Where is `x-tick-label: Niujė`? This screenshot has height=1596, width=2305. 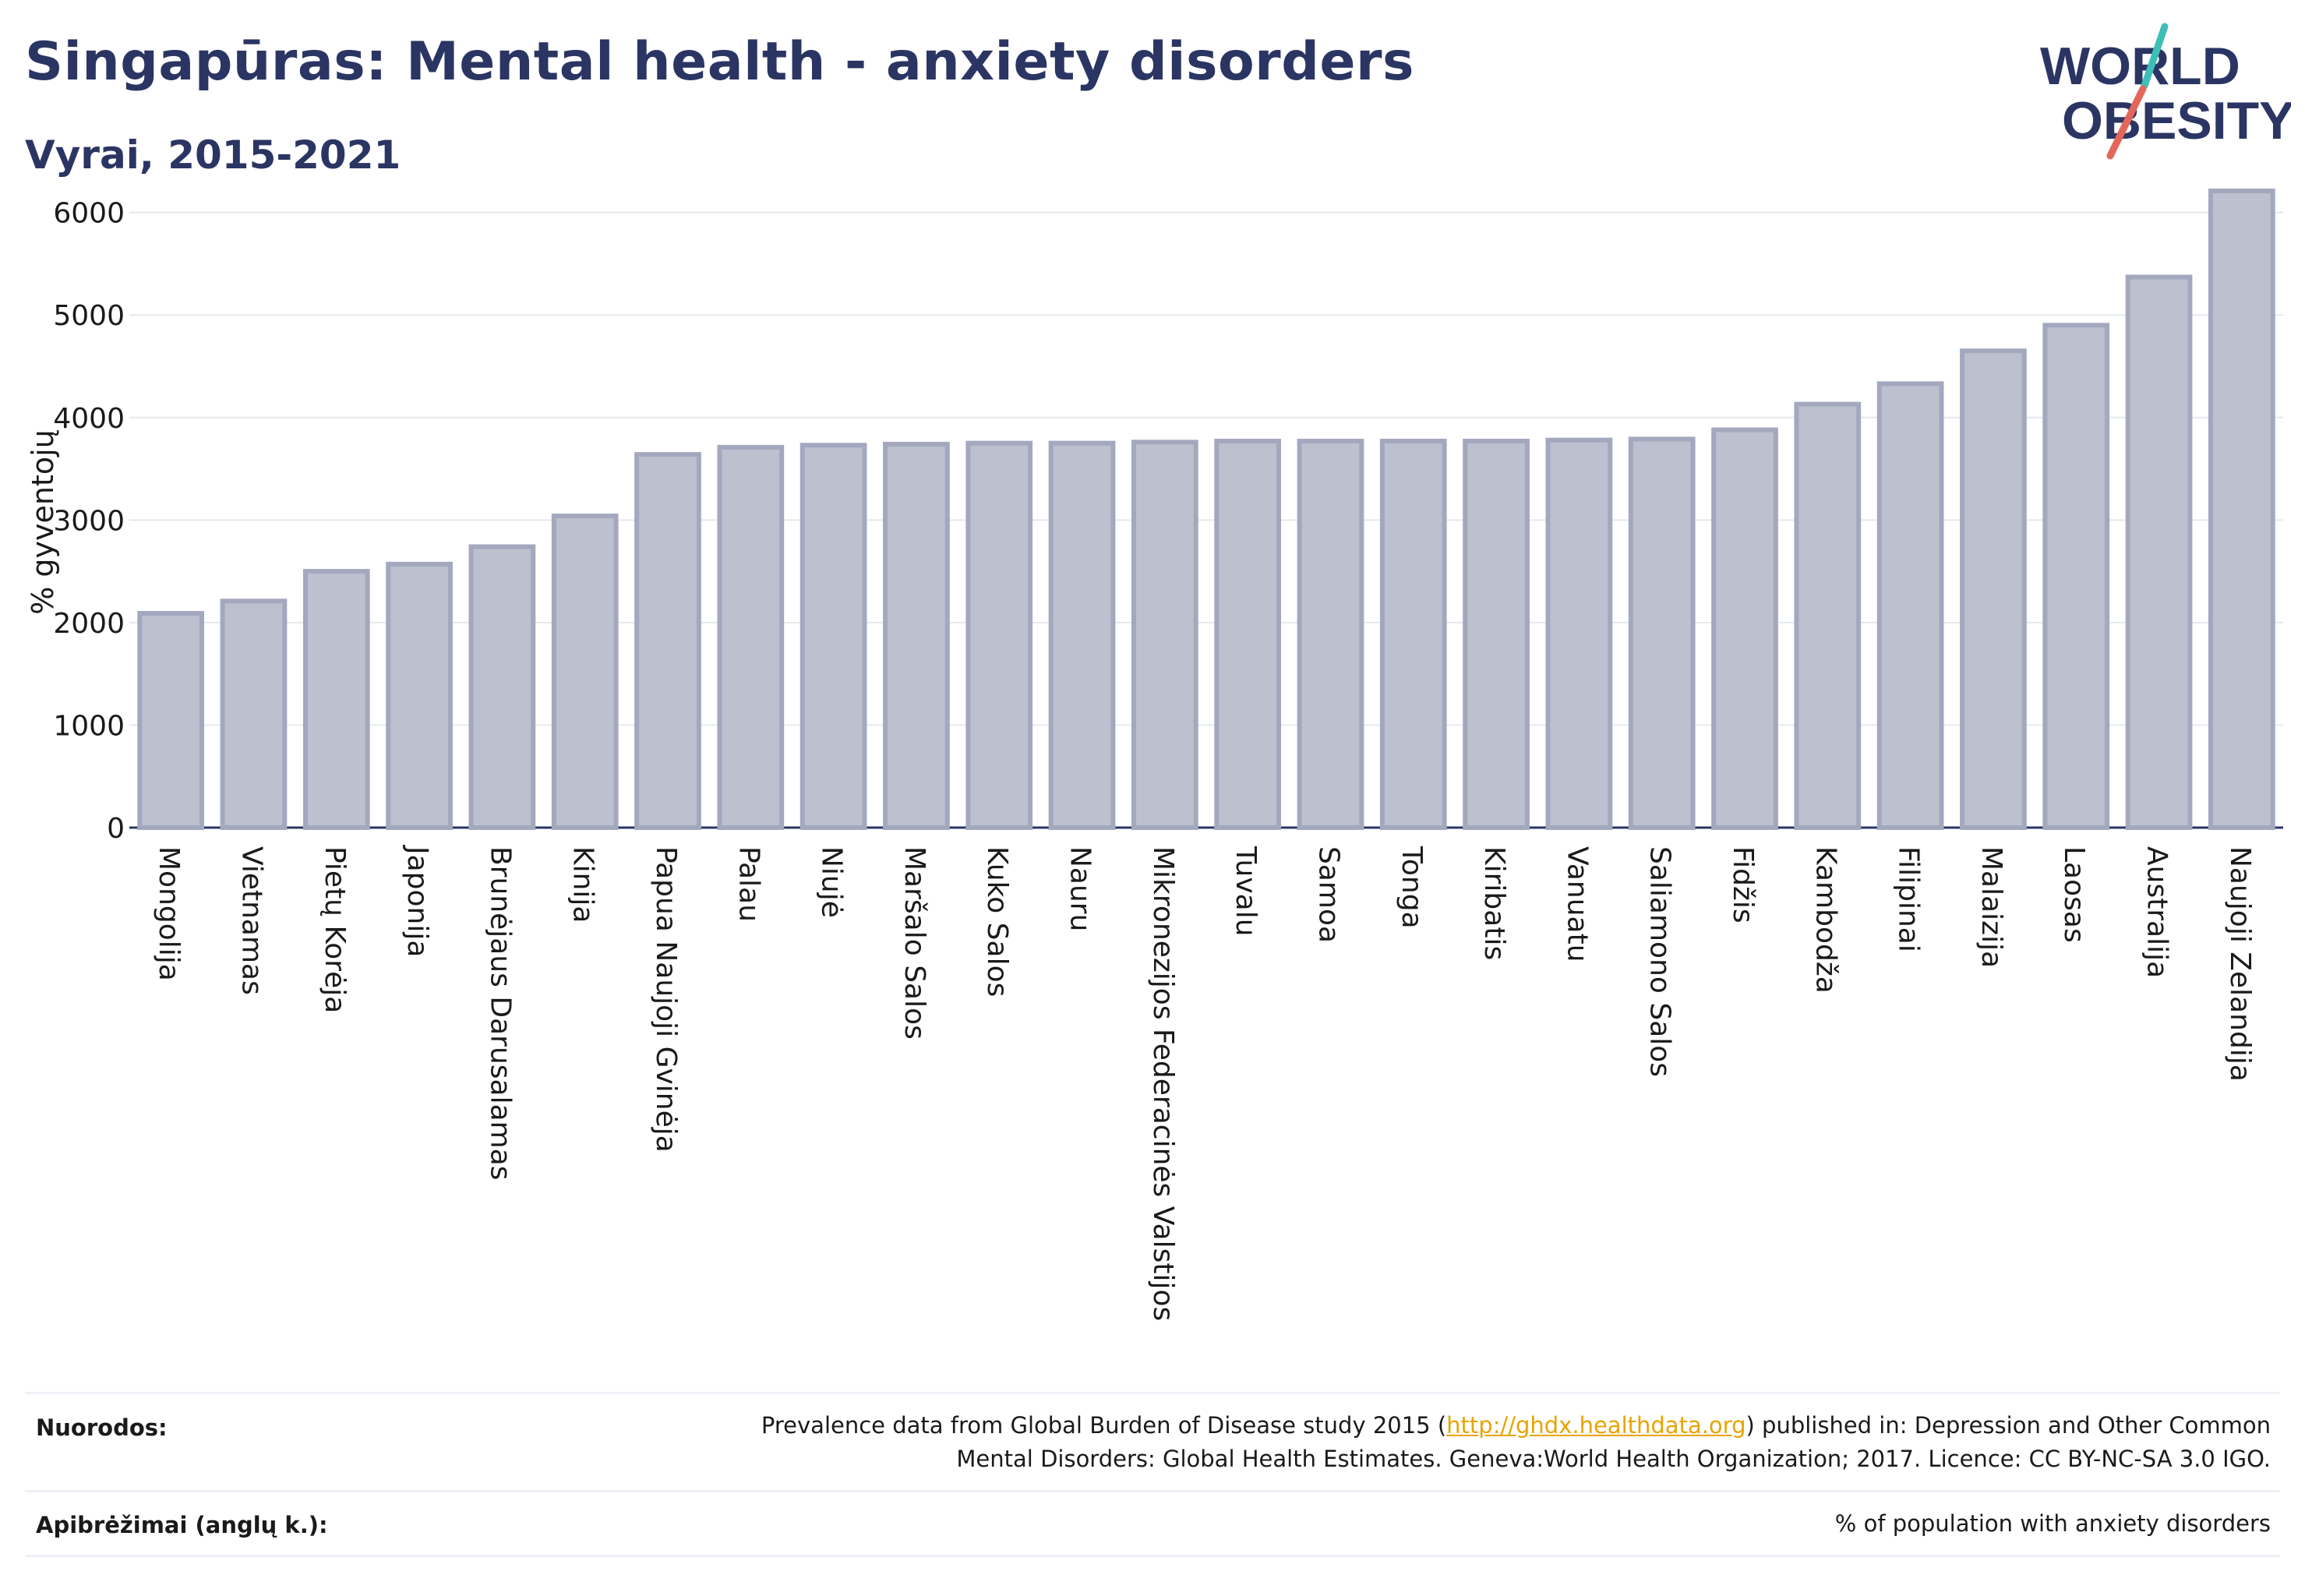
x-tick-label: Niujė is located at coordinates (832, 882).